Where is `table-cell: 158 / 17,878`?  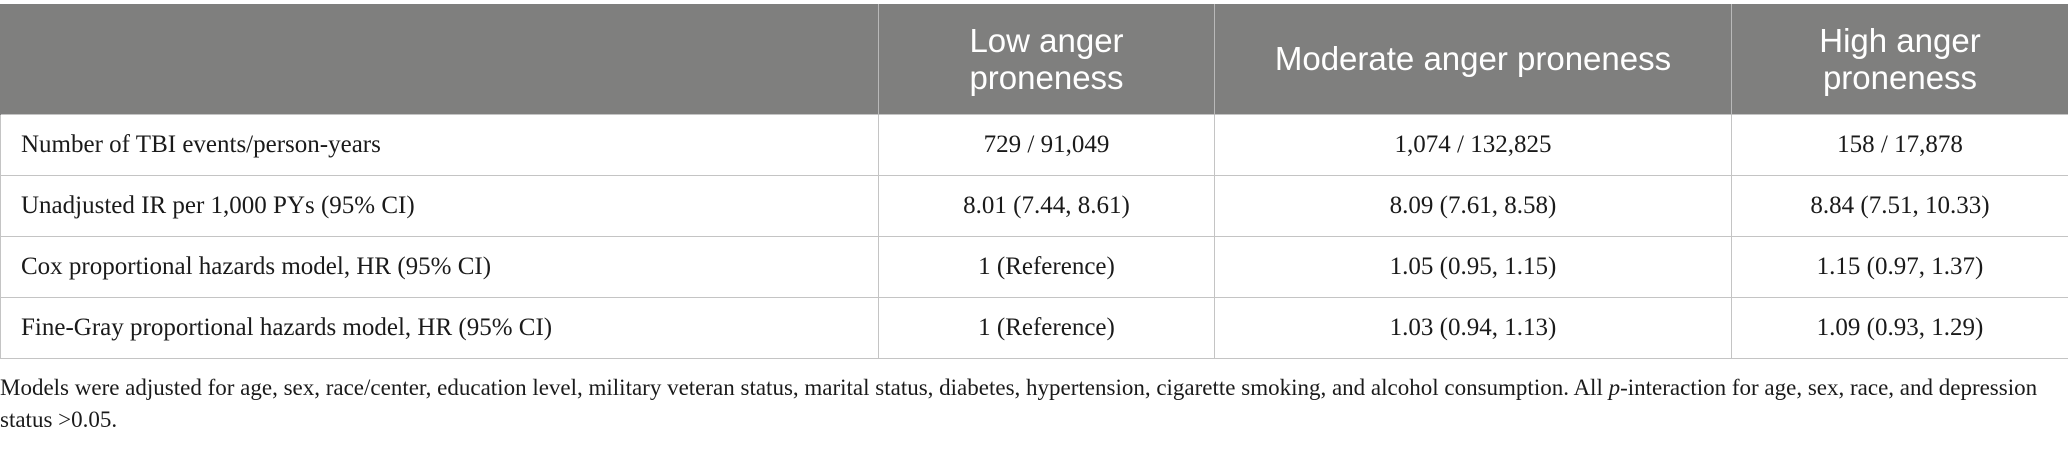 table-cell: 158 / 17,878 is located at coordinates (1899, 144).